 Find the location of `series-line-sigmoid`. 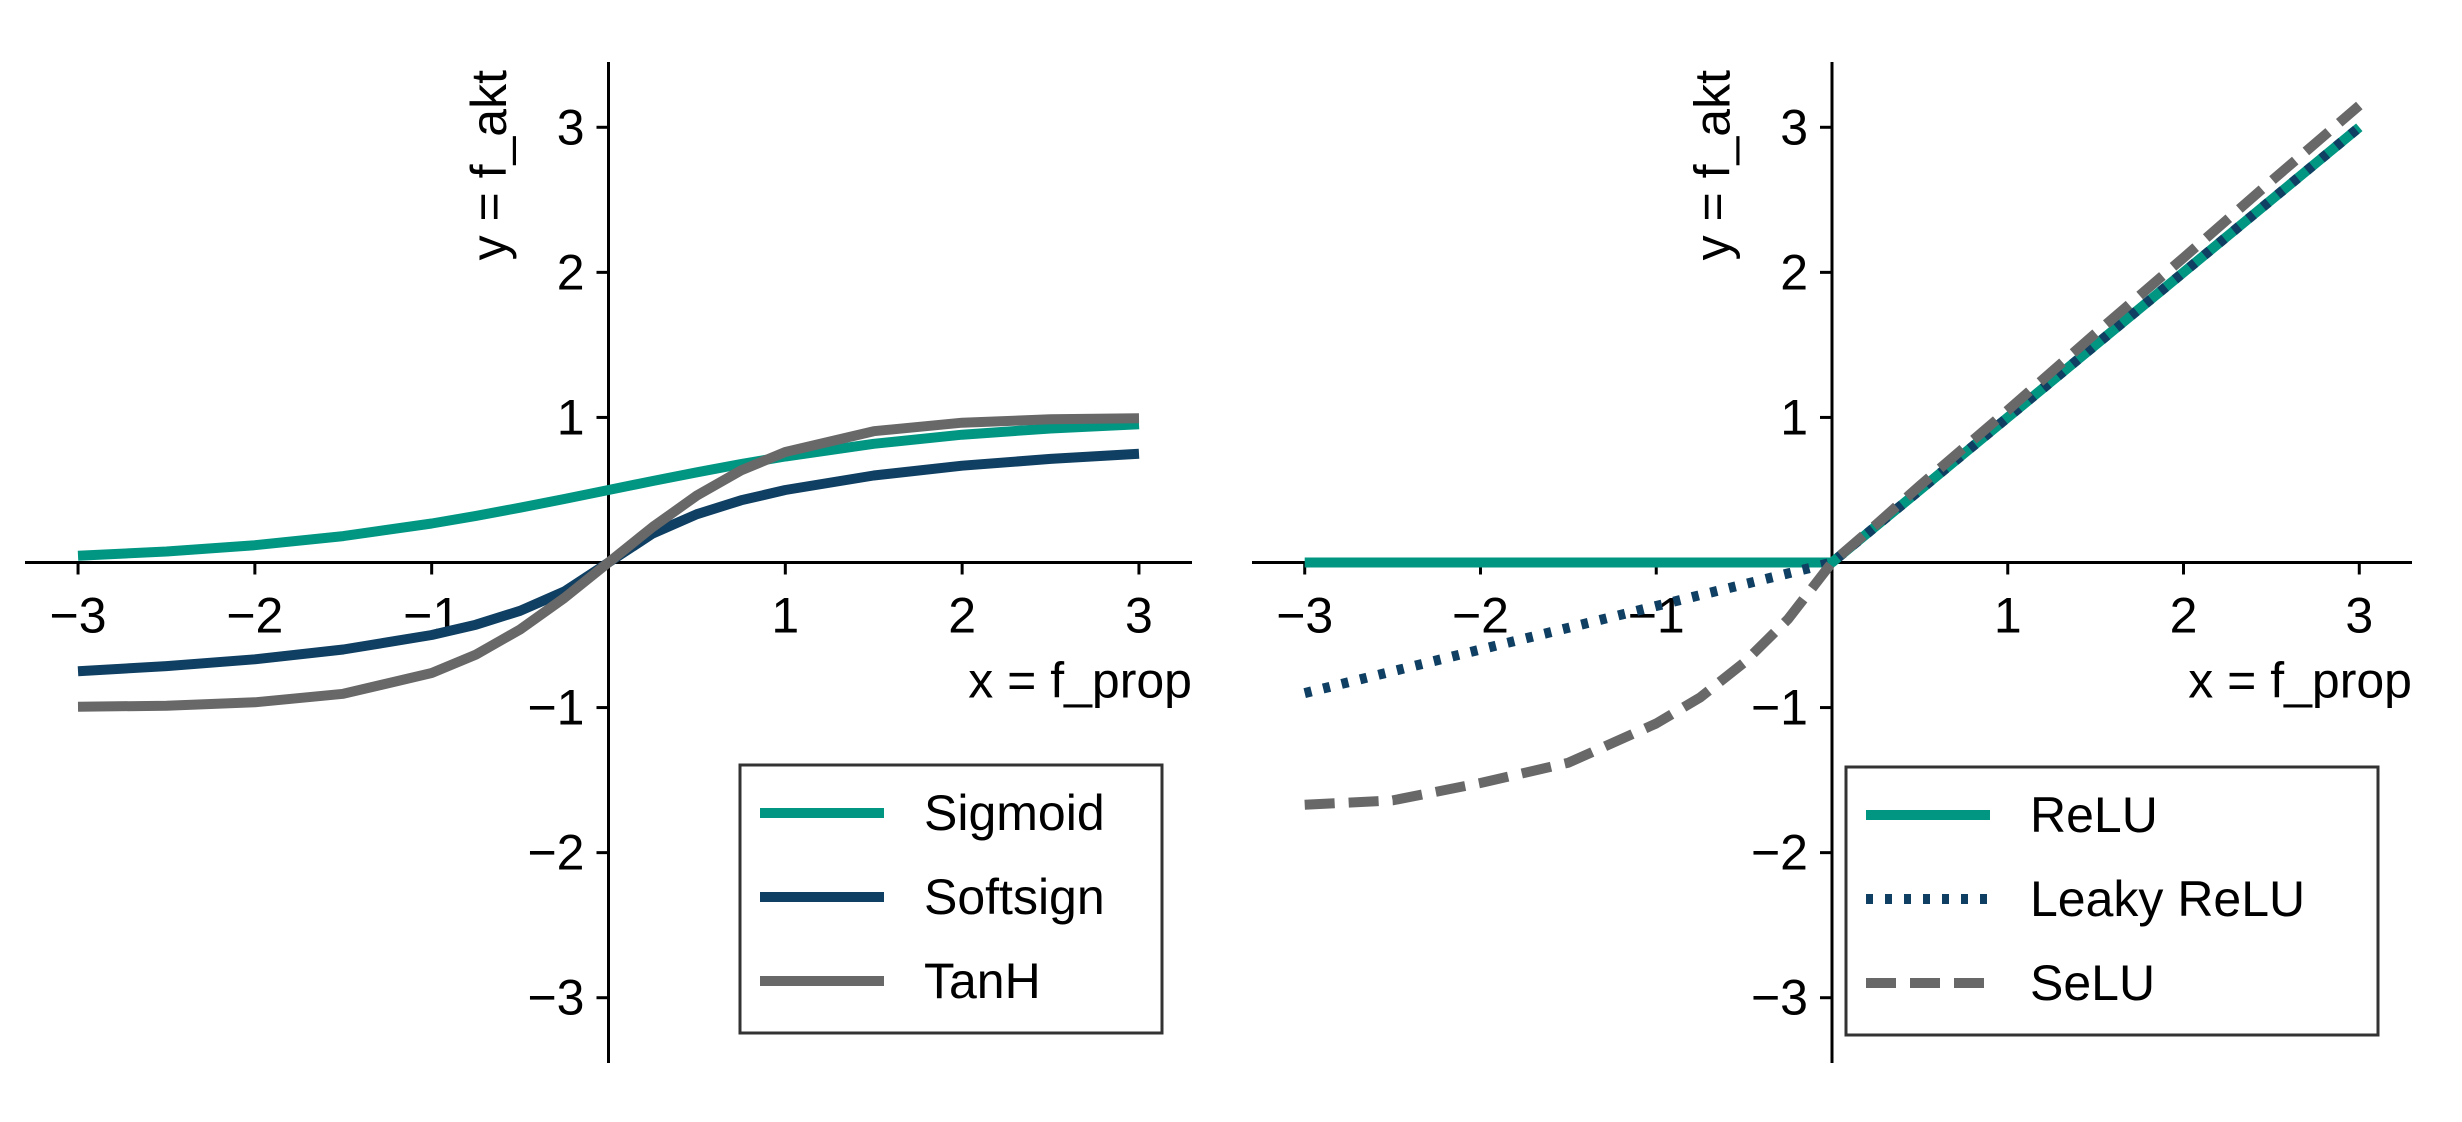

series-line-sigmoid is located at coordinates (608, 490).